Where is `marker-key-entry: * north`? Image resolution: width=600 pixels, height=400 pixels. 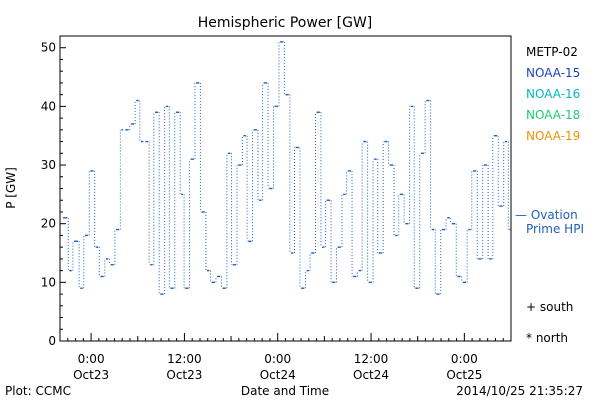 marker-key-entry: * north is located at coordinates (547, 338).